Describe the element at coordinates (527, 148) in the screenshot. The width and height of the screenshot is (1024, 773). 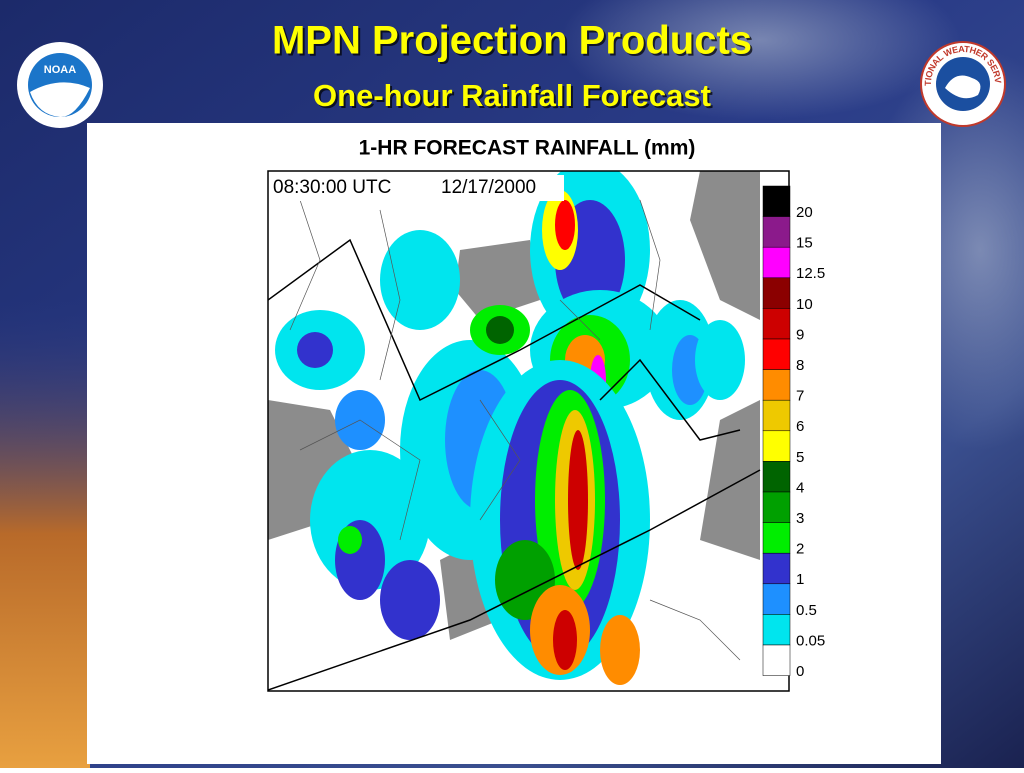
I see `map-title: 1-HR FORECAST RAINFALL (mm)` at that location.